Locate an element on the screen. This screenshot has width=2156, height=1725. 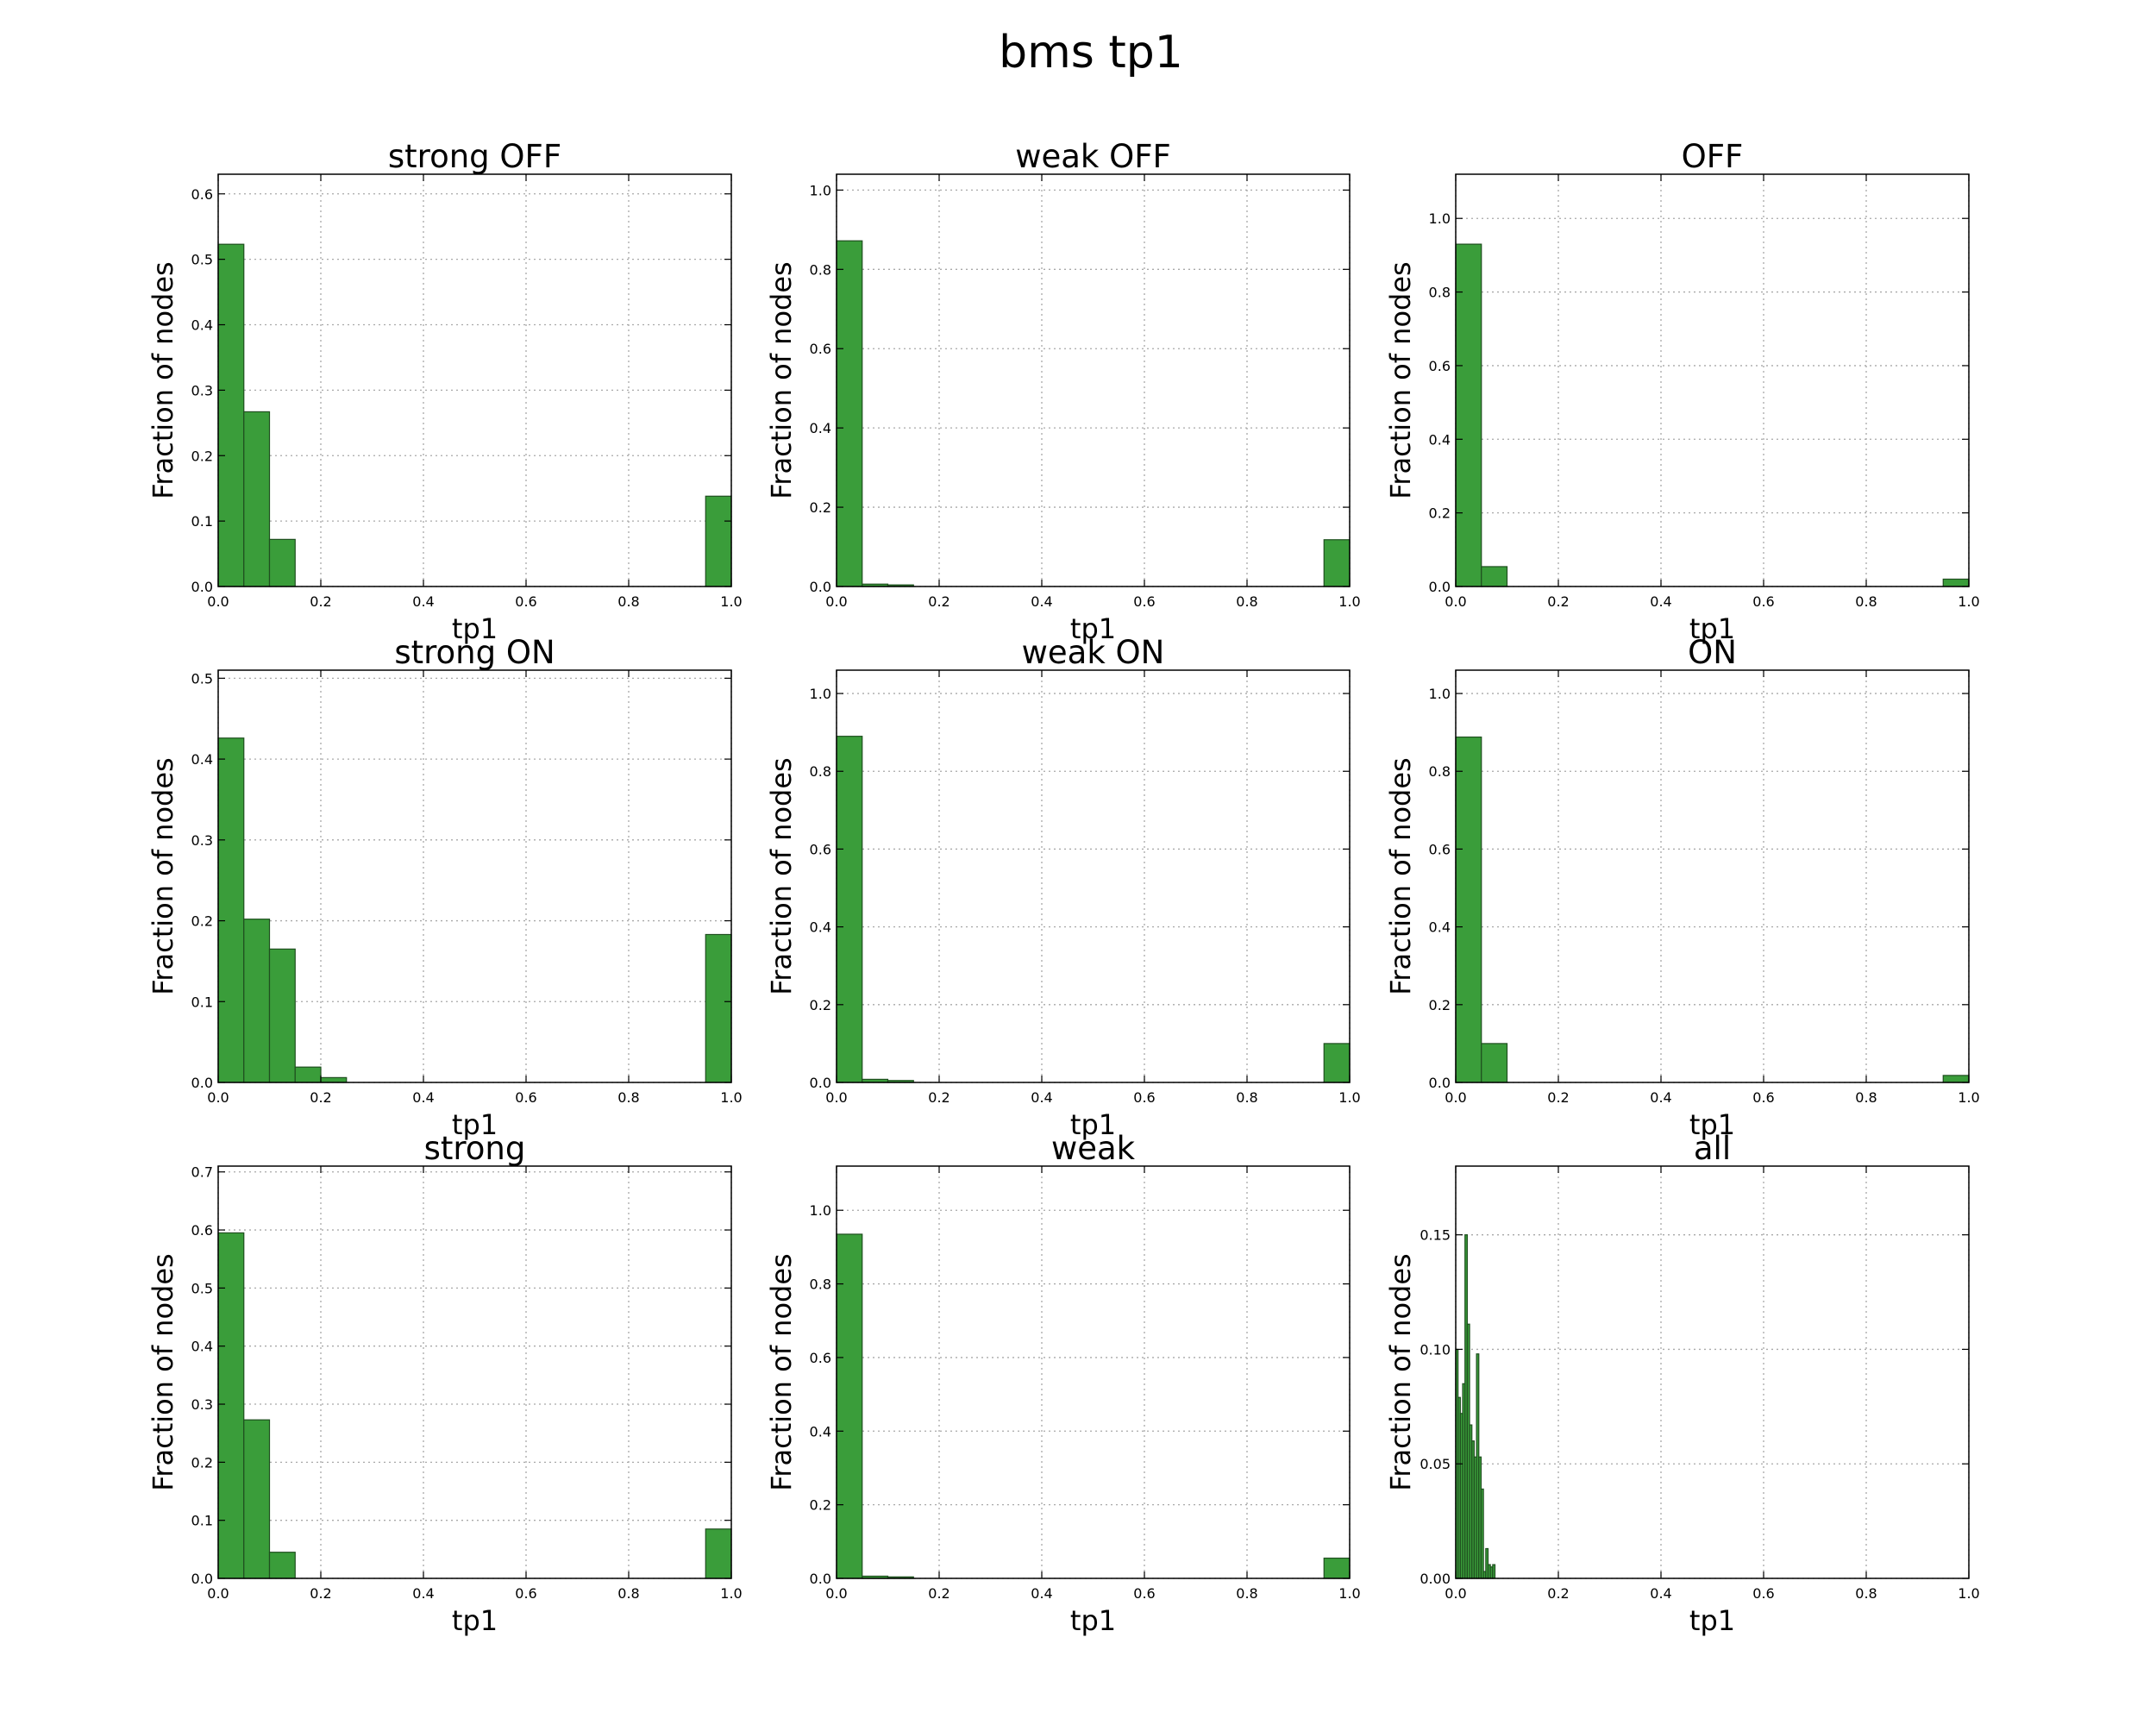
subplot-title: strong is located at coordinates (475, 1148).